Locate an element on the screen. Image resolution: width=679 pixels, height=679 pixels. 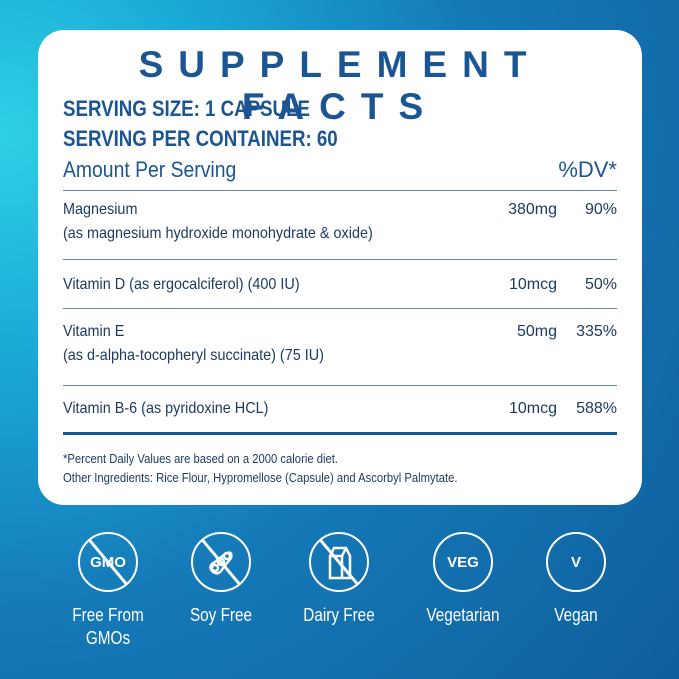
badge-dairy-free: Dairy Free is located at coordinates (339, 579).